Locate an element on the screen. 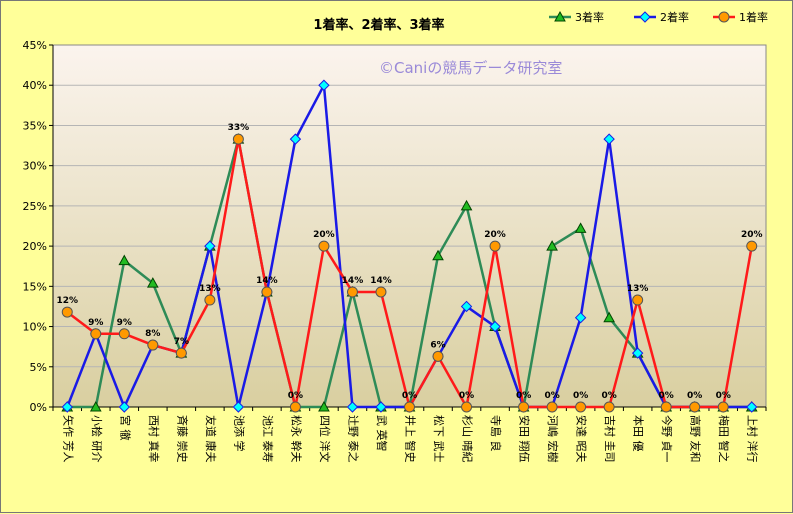  x-tick-label: 寺島 良 is located at coordinates (496, 433).